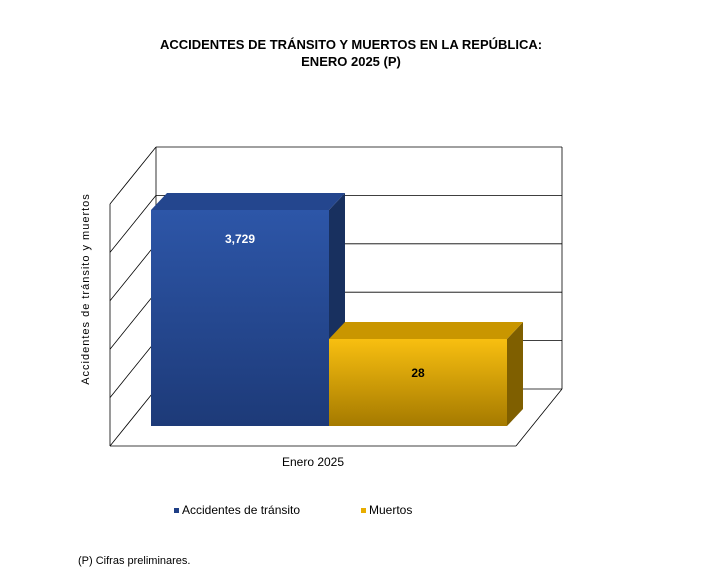 This screenshot has height=587, width=702. Describe the element at coordinates (86, 289) in the screenshot. I see `y-axis-label: Accidentes de tránsito y muertos` at that location.